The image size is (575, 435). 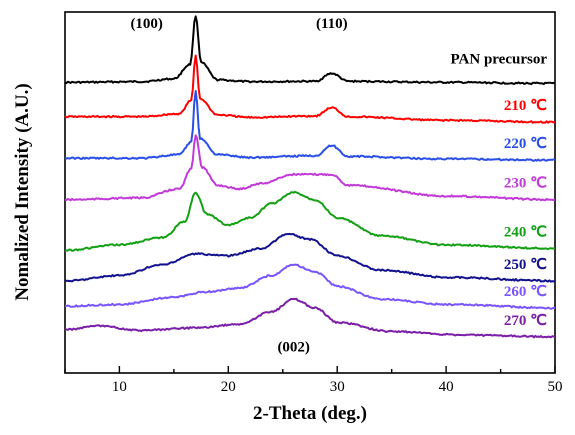 I want to click on series-label-pan-precursor: PAN precursor, so click(x=498, y=60).